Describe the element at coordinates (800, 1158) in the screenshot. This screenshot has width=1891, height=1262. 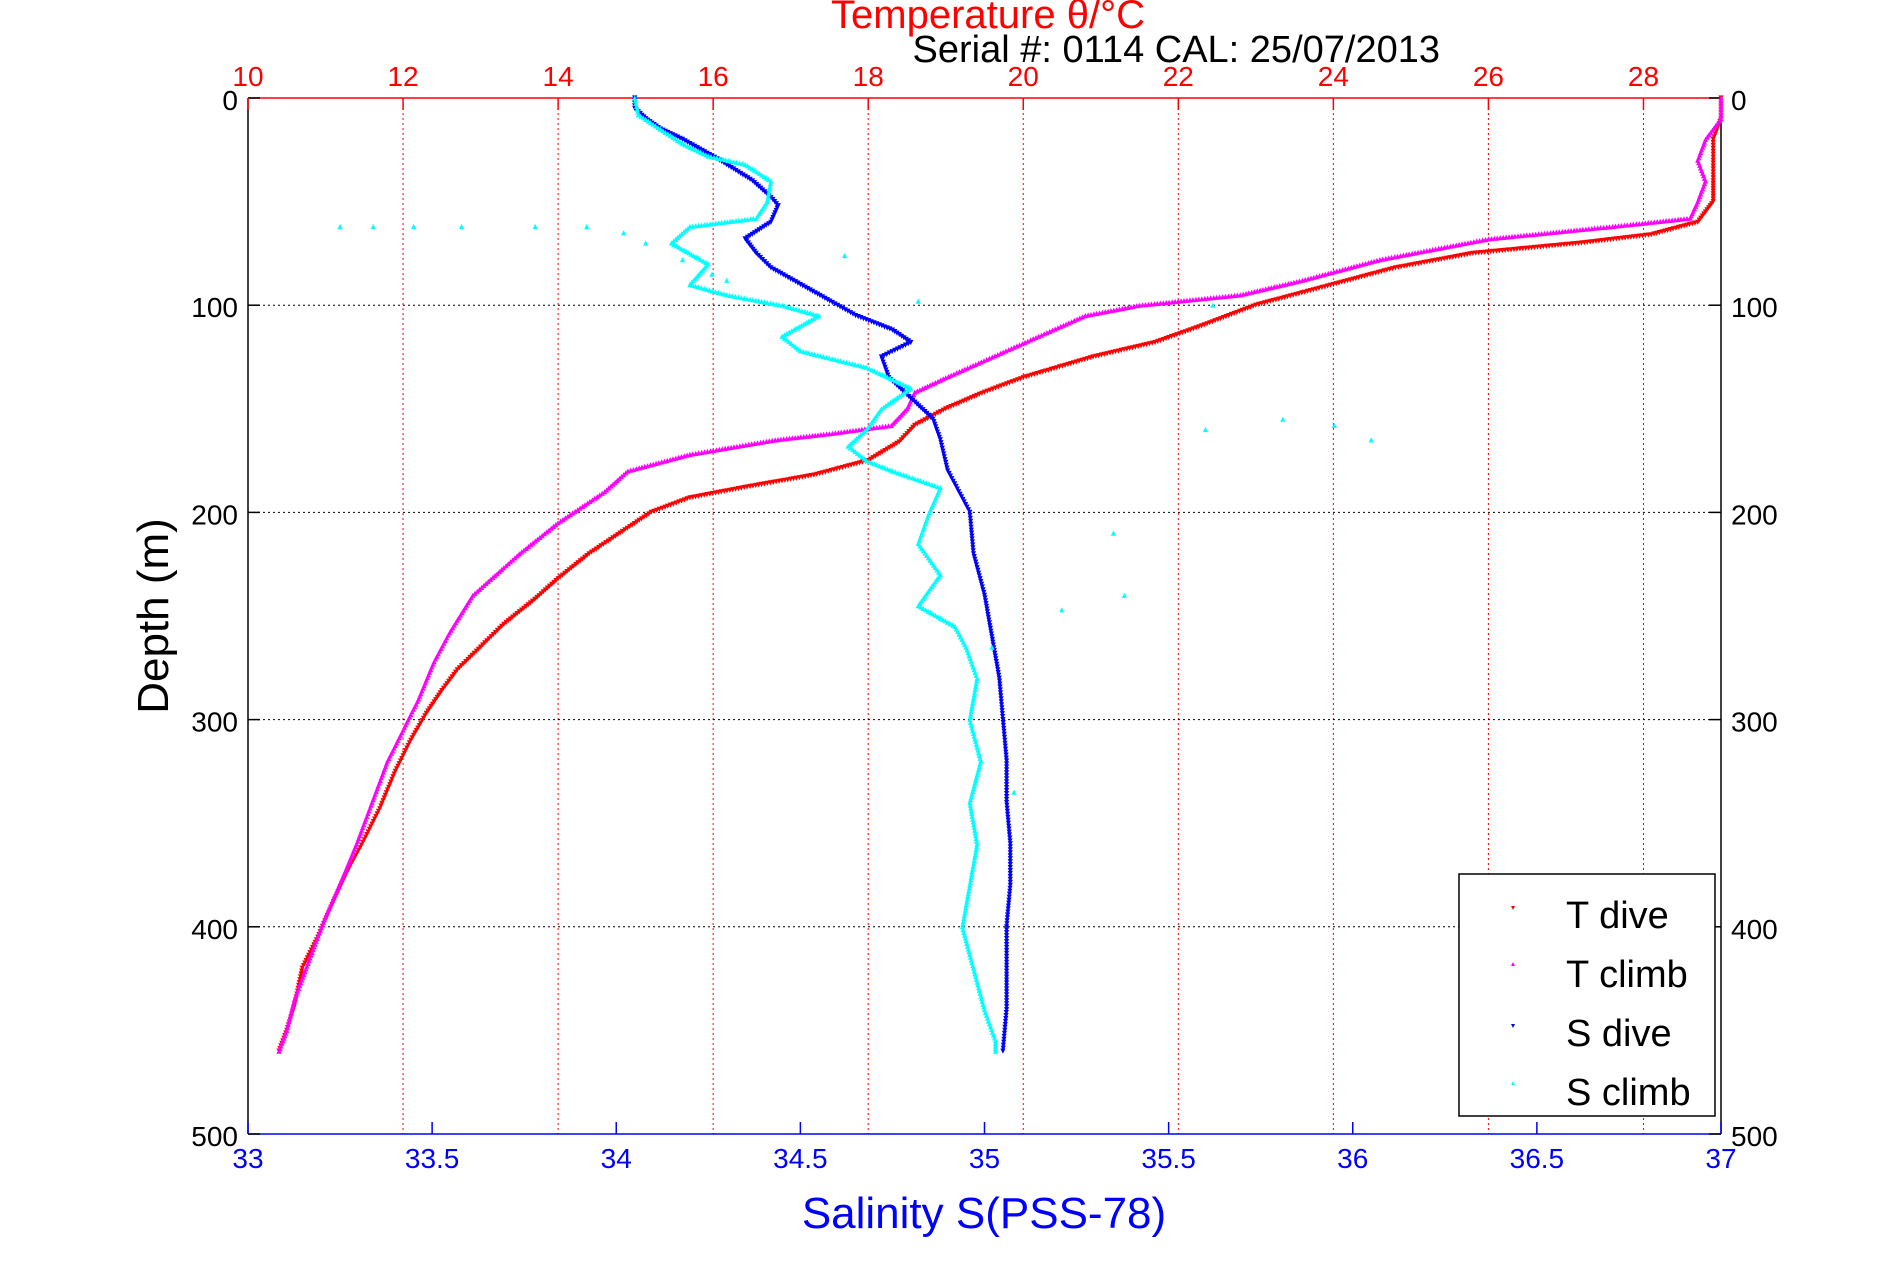
I see `salinity-tick-label: 34.5` at that location.